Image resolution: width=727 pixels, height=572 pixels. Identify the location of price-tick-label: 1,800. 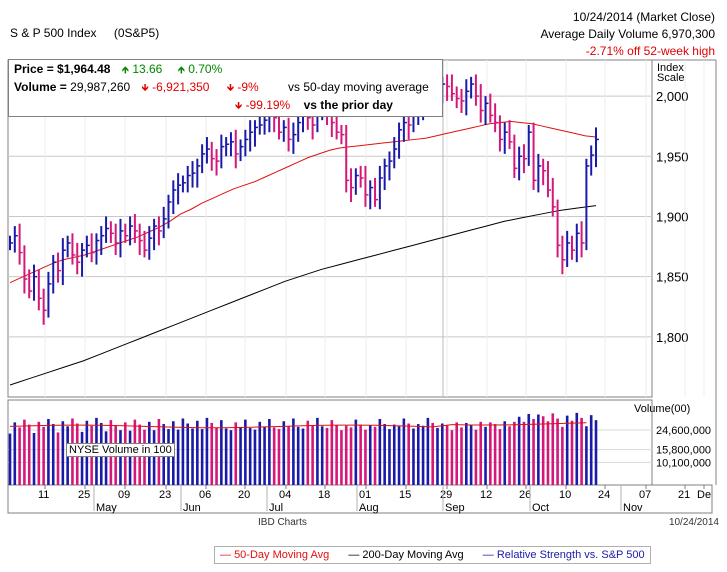
(672, 337).